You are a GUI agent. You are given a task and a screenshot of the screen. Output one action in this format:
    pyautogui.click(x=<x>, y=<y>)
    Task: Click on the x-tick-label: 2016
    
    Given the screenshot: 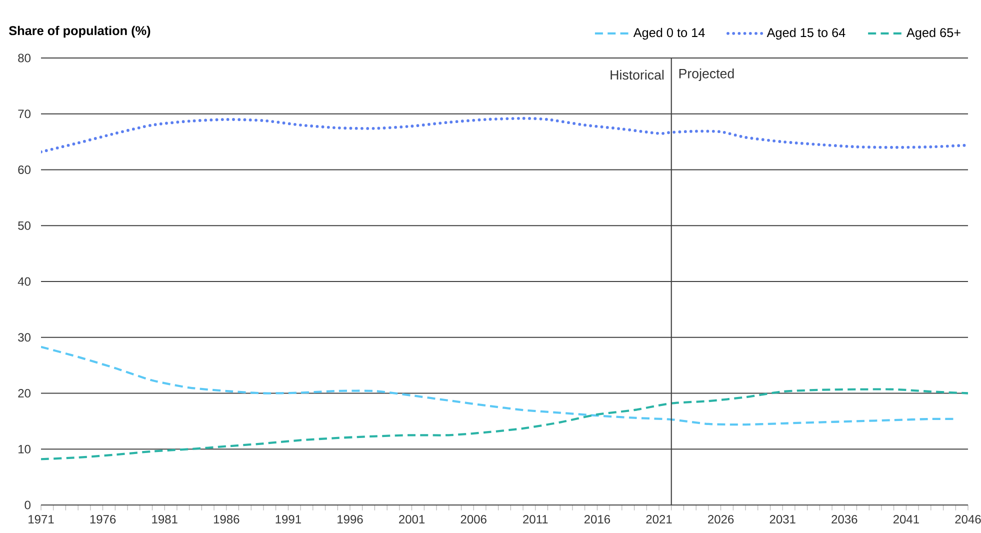 What is the action you would take?
    pyautogui.click(x=597, y=519)
    